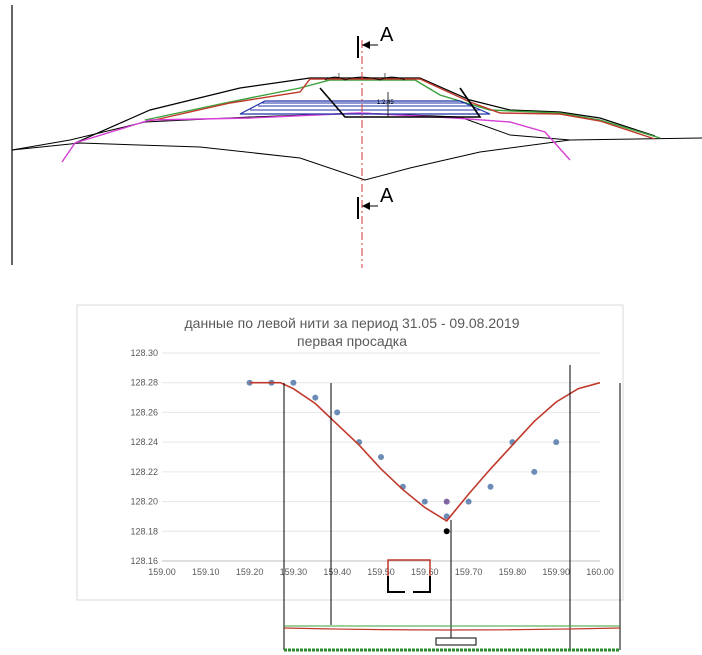  What do you see at coordinates (144, 502) in the screenshot?
I see `y-tick-label: 128.20` at bounding box center [144, 502].